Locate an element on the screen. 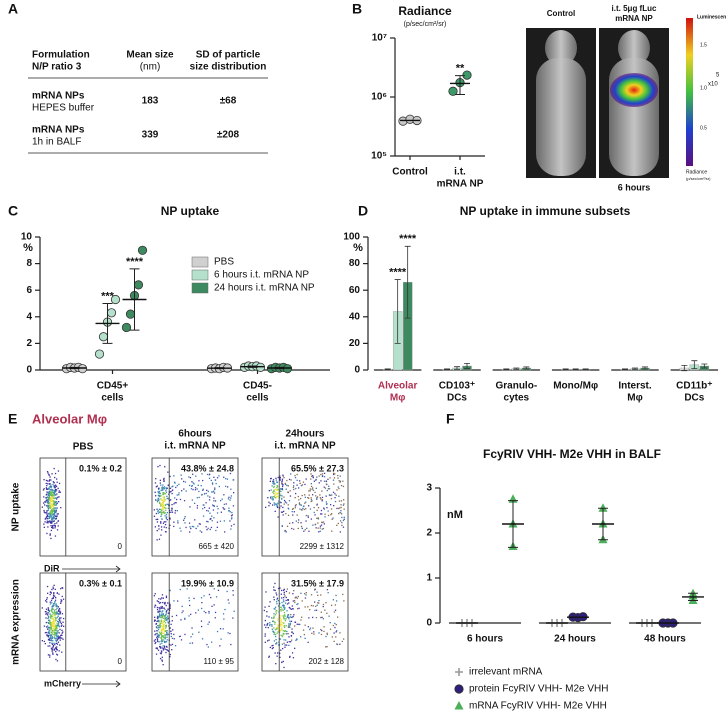  y-axis-label: % is located at coordinates (358, 248).